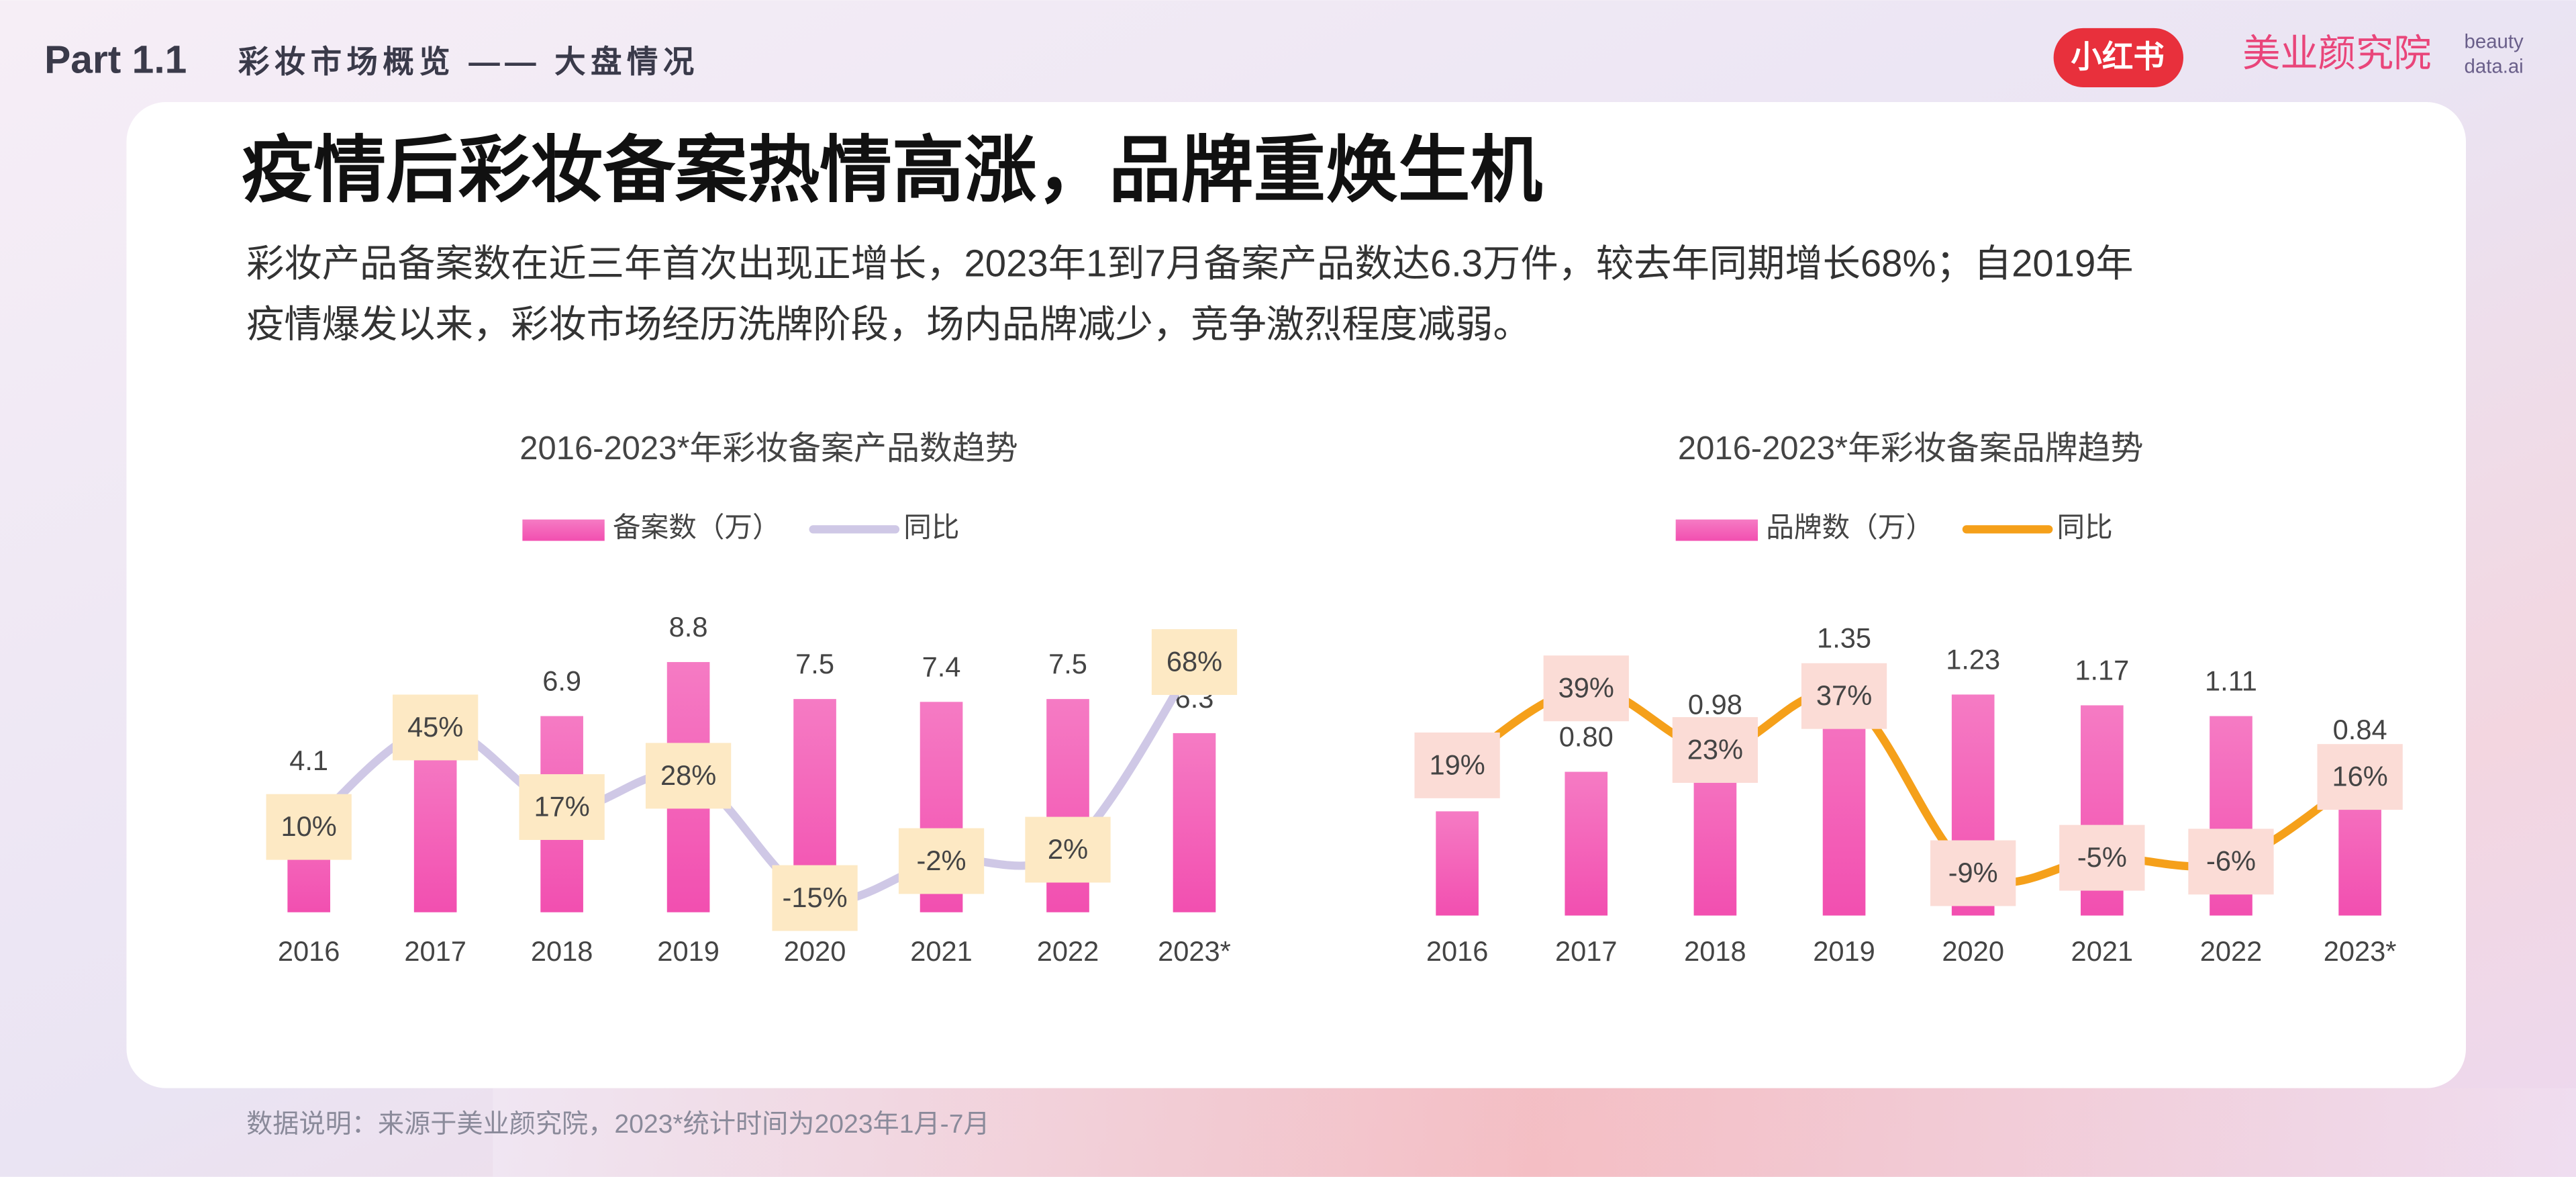 This screenshot has width=2576, height=1177. I want to click on yoy-label: 68%, so click(1194, 661).